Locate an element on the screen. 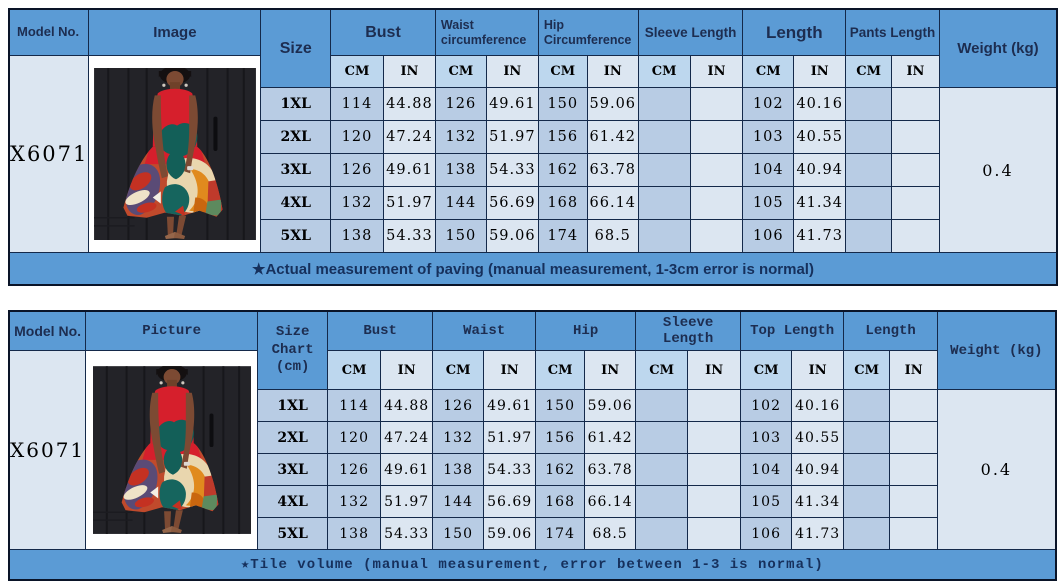  col-header-image: Image is located at coordinates (175, 32).